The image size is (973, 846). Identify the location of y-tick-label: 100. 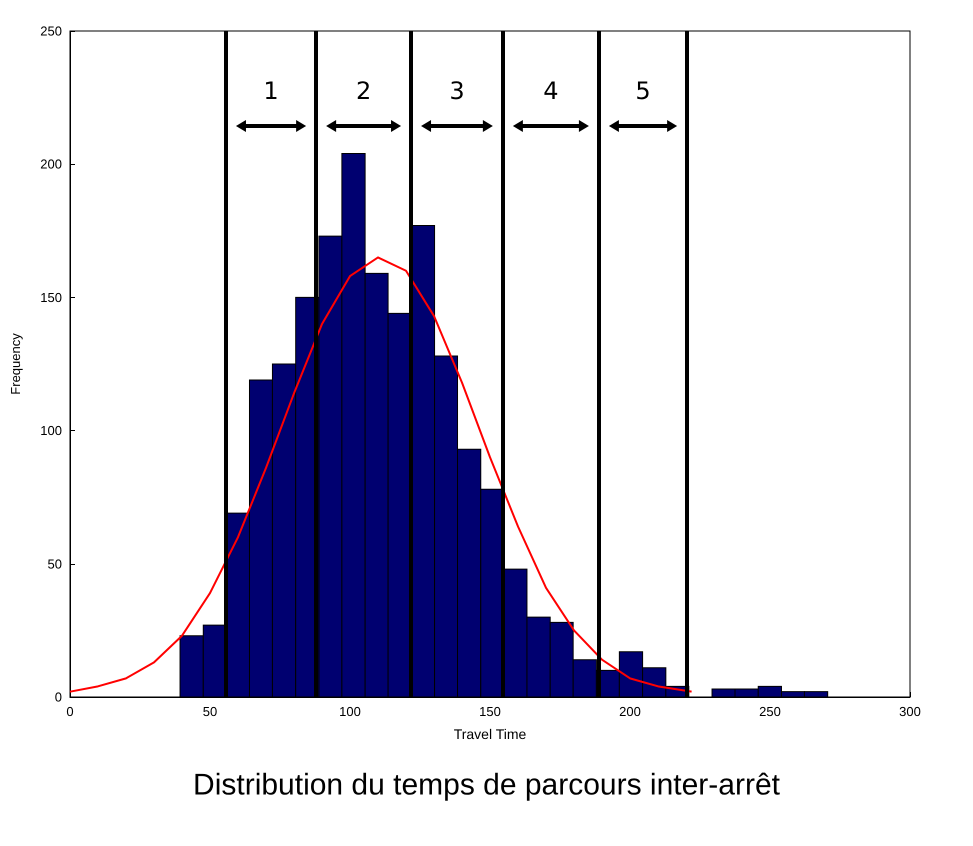
(51, 430).